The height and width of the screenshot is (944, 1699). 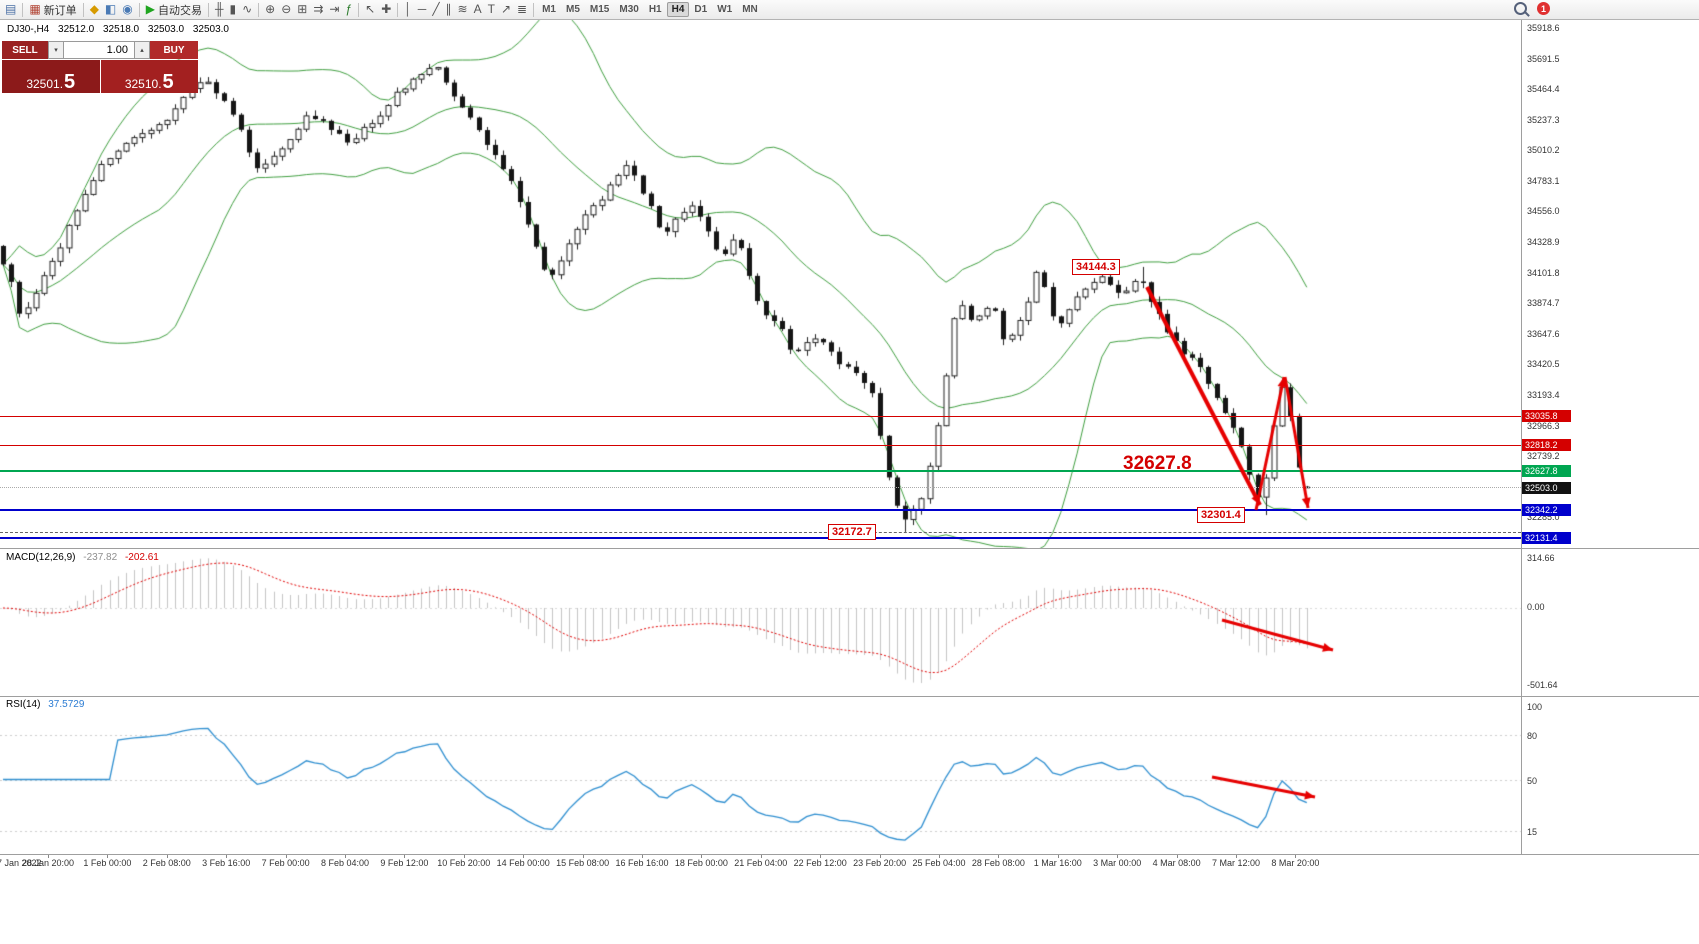 What do you see at coordinates (1117, 863) in the screenshot?
I see `time-axis-label: 3 Mar 00:00` at bounding box center [1117, 863].